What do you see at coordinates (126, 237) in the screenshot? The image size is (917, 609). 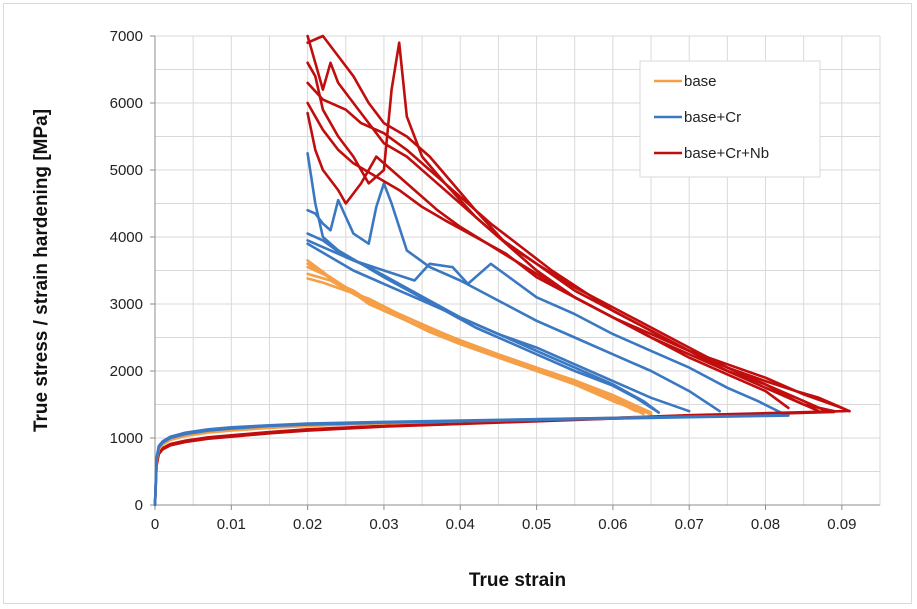 I see `y-tick-label: 4000` at bounding box center [126, 237].